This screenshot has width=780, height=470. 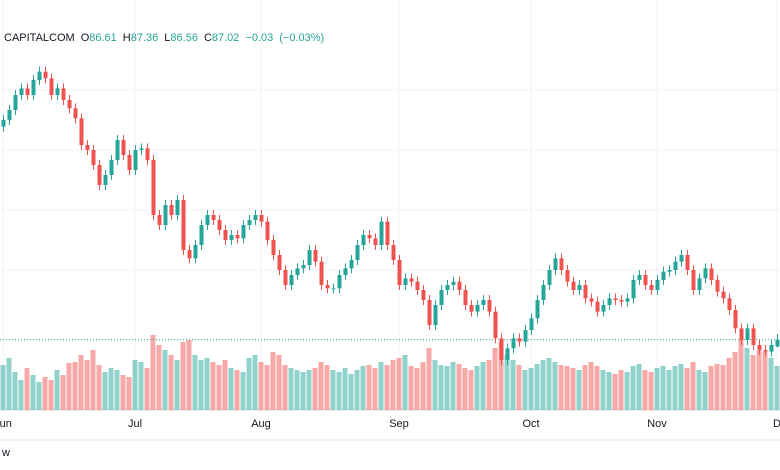 I want to click on x-tick-label: Nov, so click(x=657, y=424).